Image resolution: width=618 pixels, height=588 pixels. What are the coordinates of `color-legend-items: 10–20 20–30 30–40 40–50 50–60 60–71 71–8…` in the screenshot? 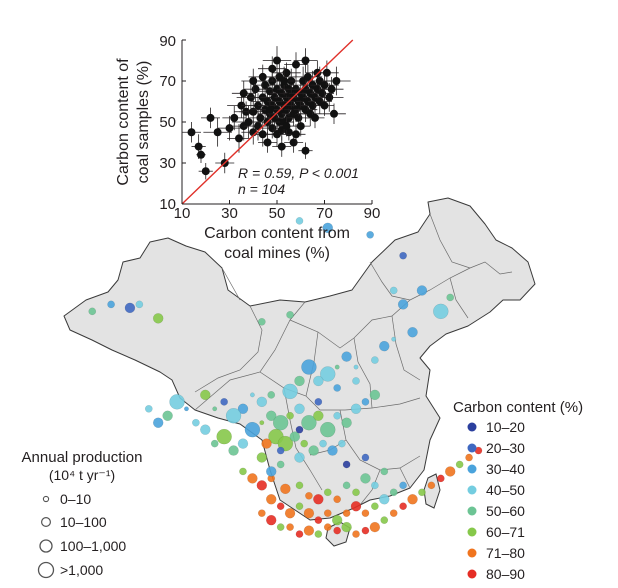 It's located at (496, 500).